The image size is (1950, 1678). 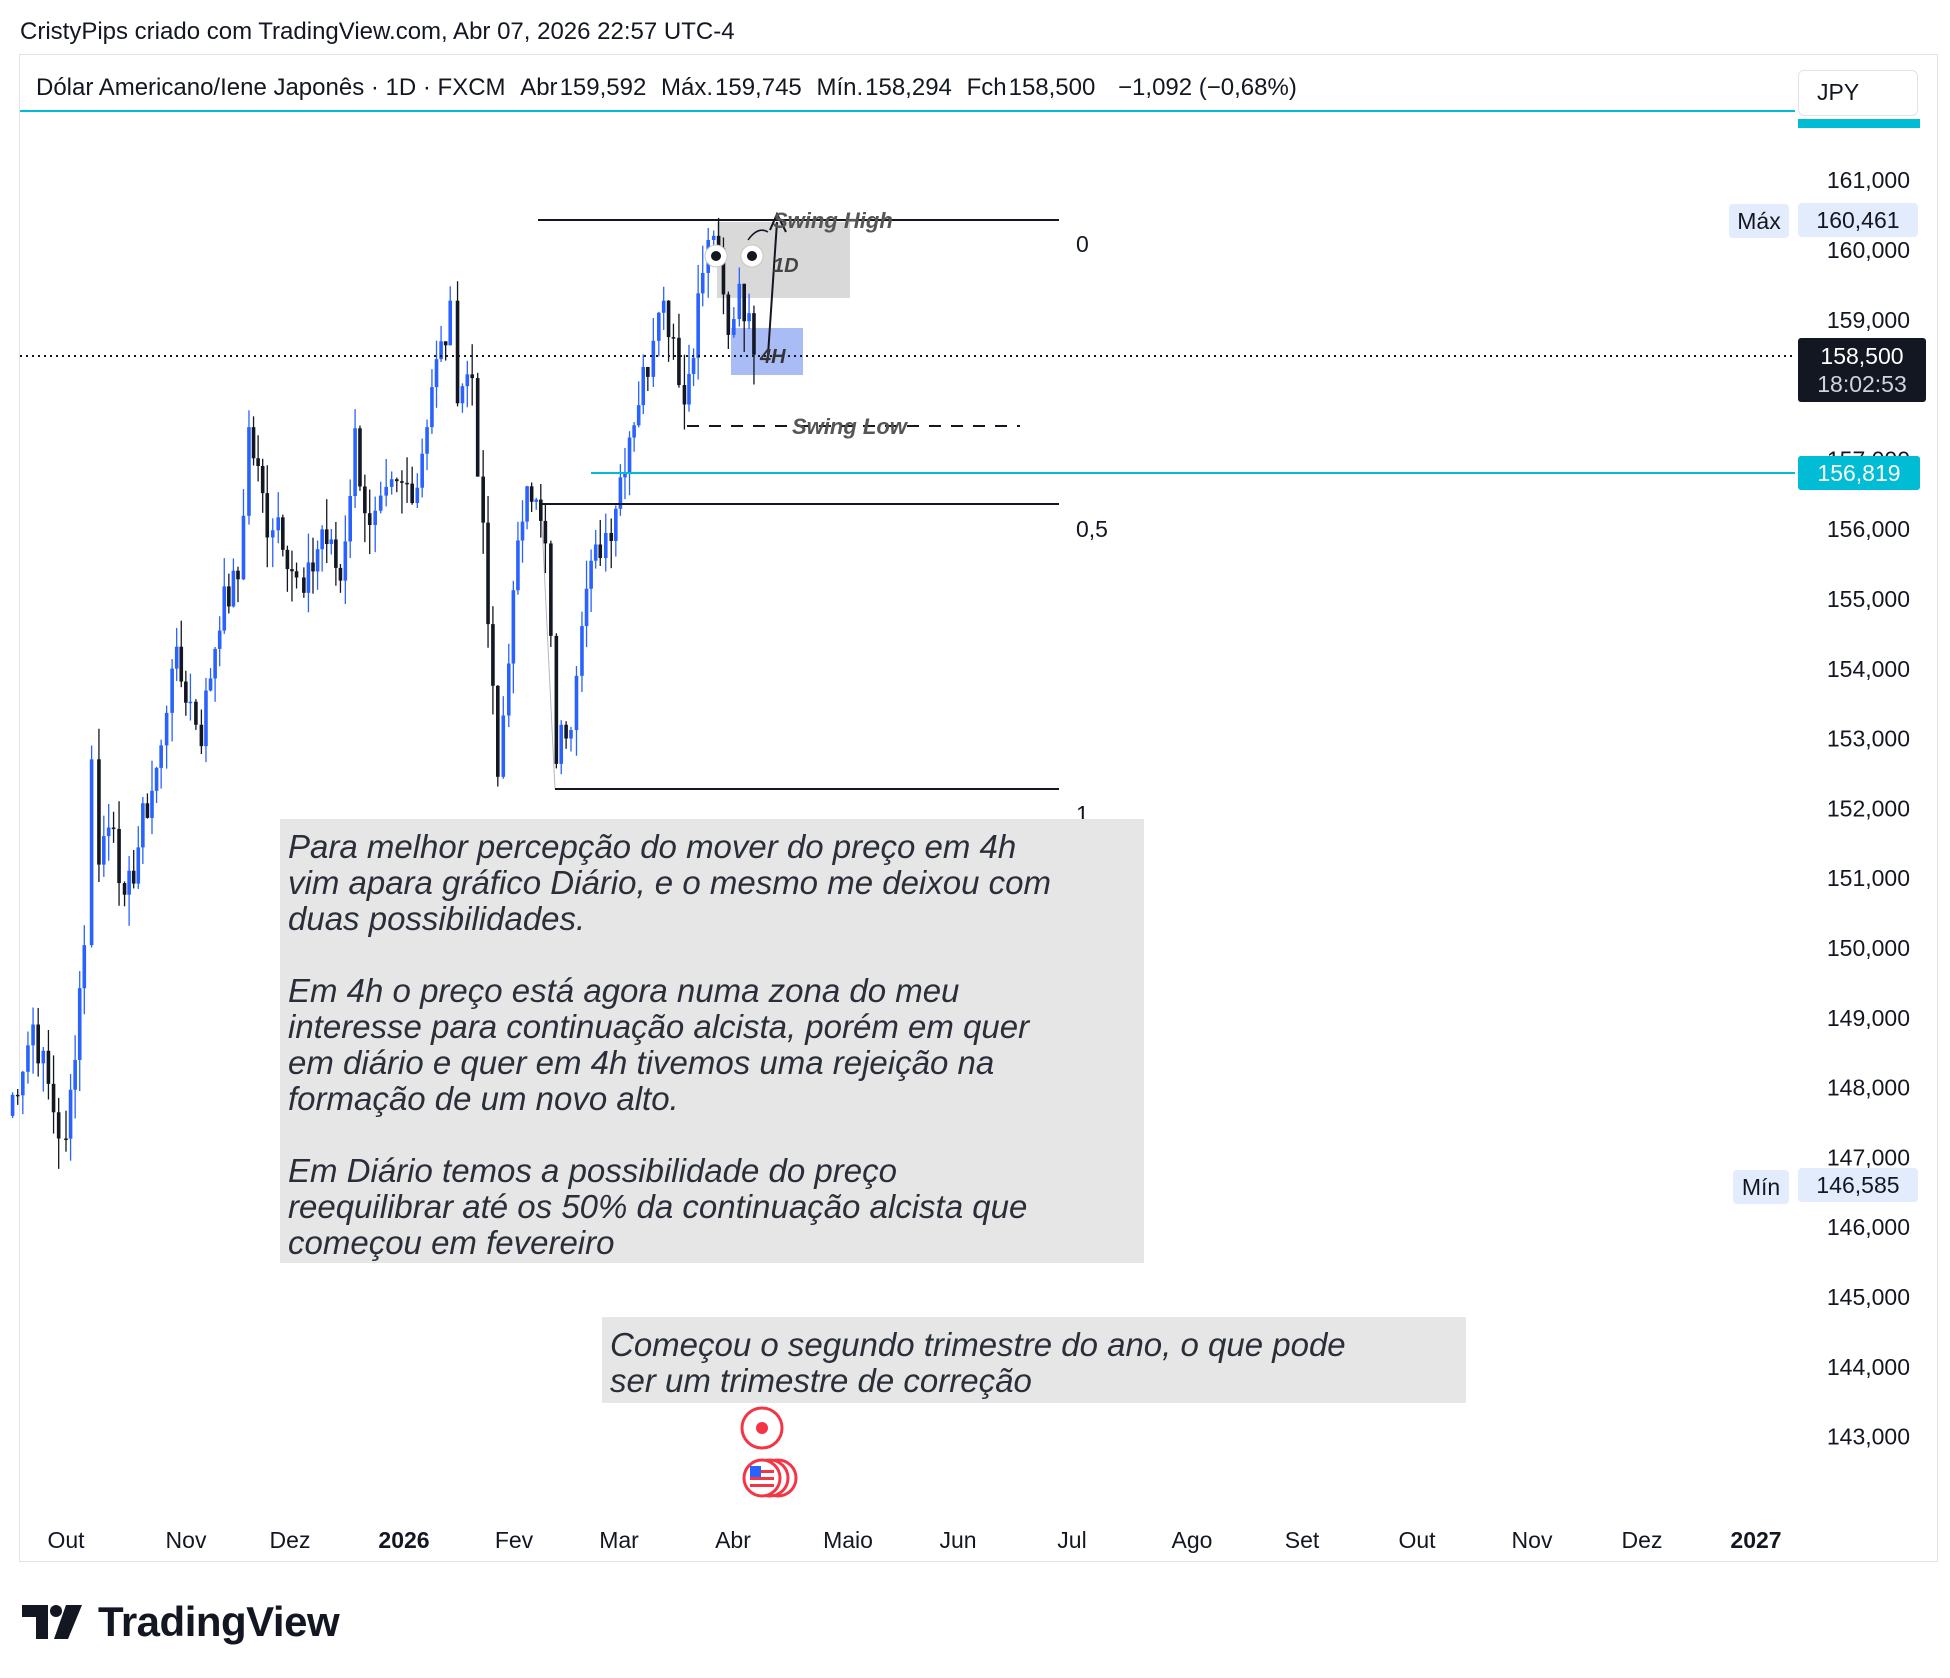 I want to click on fib-label-05: 0,5, so click(x=1092, y=529).